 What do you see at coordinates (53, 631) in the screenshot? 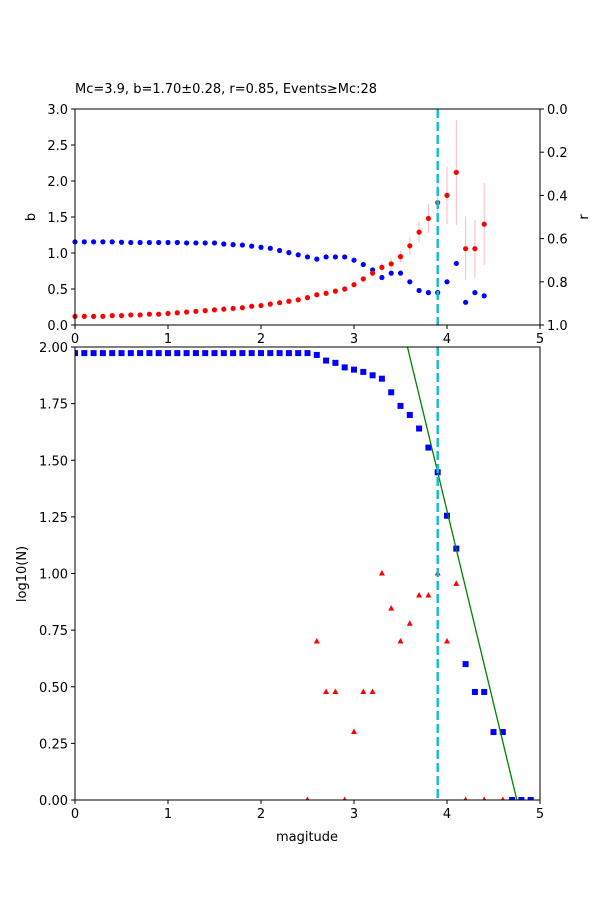
I see `y-tick-label: 0.75` at bounding box center [53, 631].